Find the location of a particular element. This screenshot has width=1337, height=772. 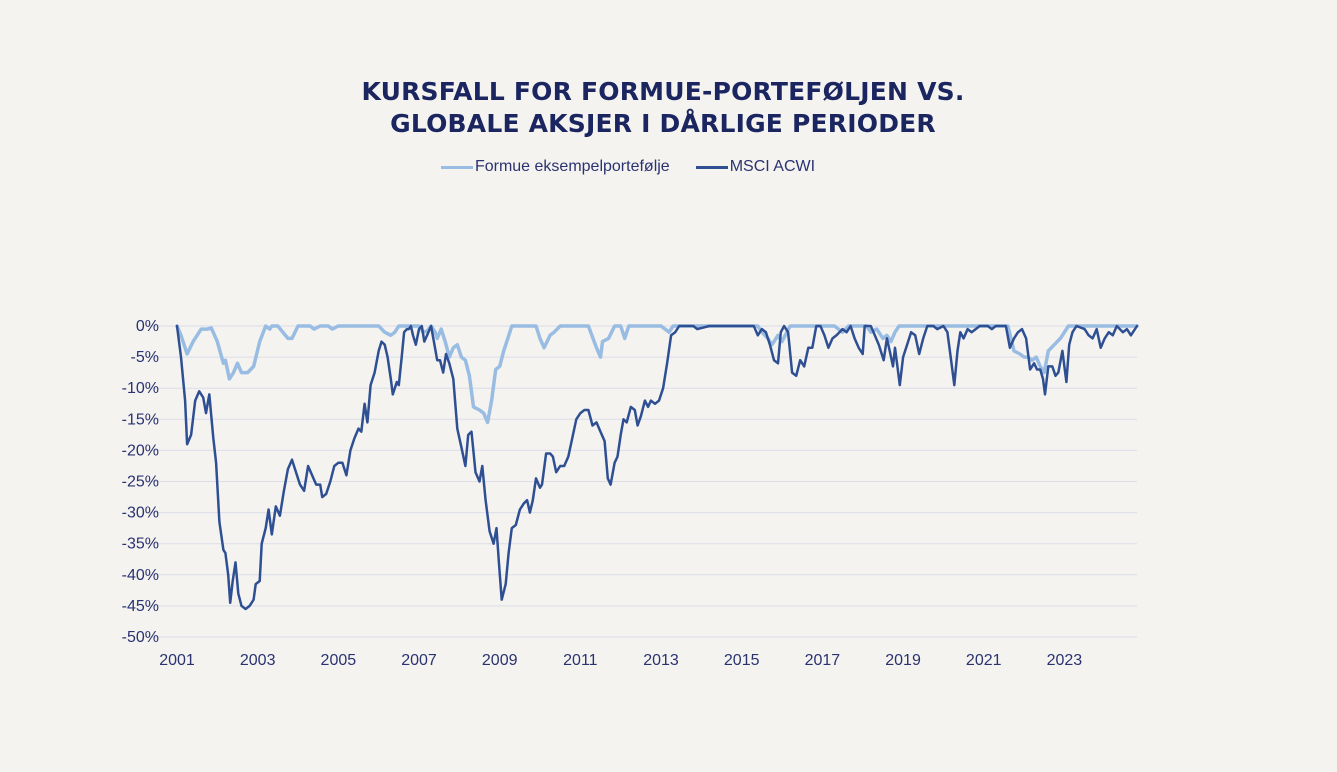

x-tick-label: 2011 is located at coordinates (580, 660).